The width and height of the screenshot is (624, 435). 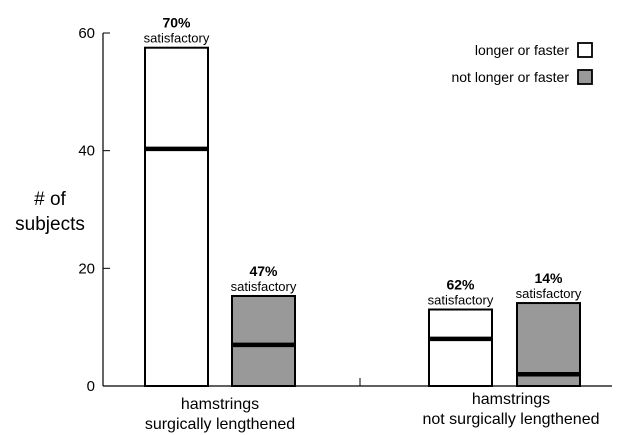 I want to click on y-axis-label-line-1: # of, so click(x=50, y=199).